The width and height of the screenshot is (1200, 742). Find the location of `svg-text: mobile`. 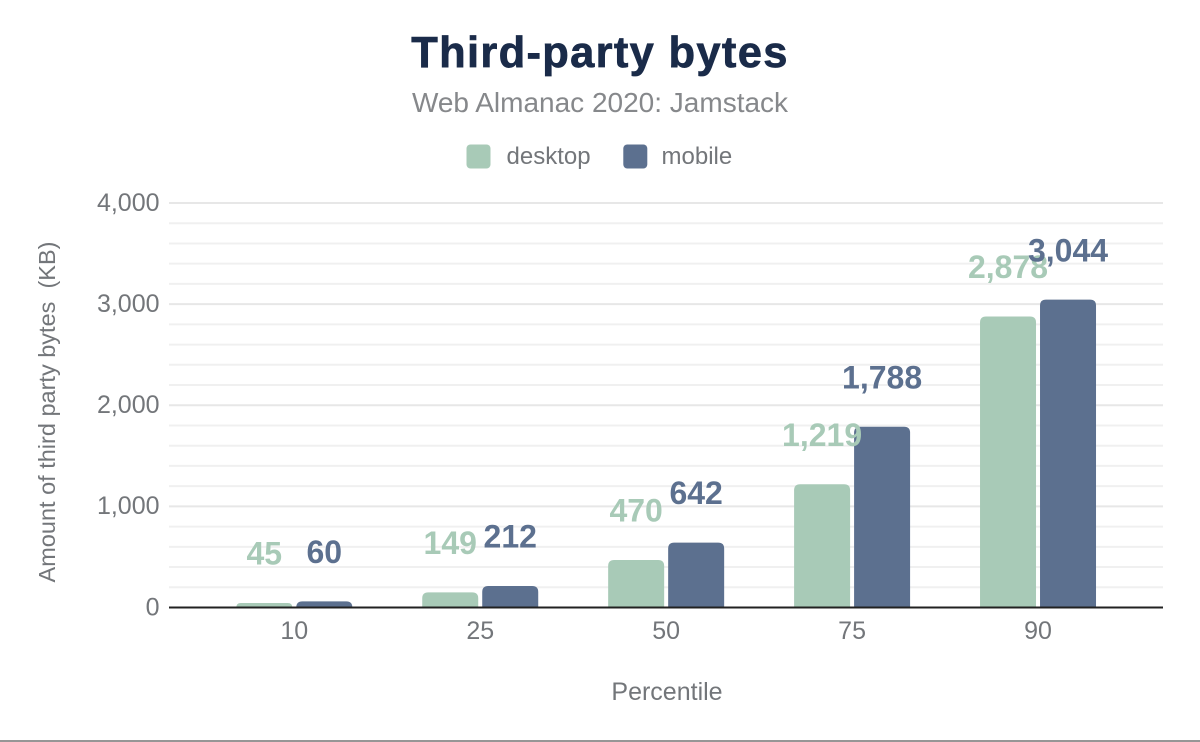

svg-text: mobile is located at coordinates (697, 156).